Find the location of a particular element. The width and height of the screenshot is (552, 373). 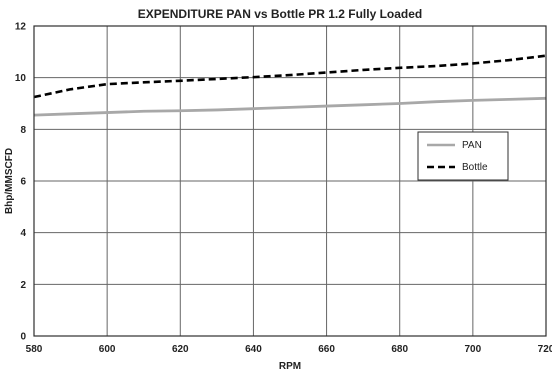

x-tick-label: 620 is located at coordinates (180, 349).